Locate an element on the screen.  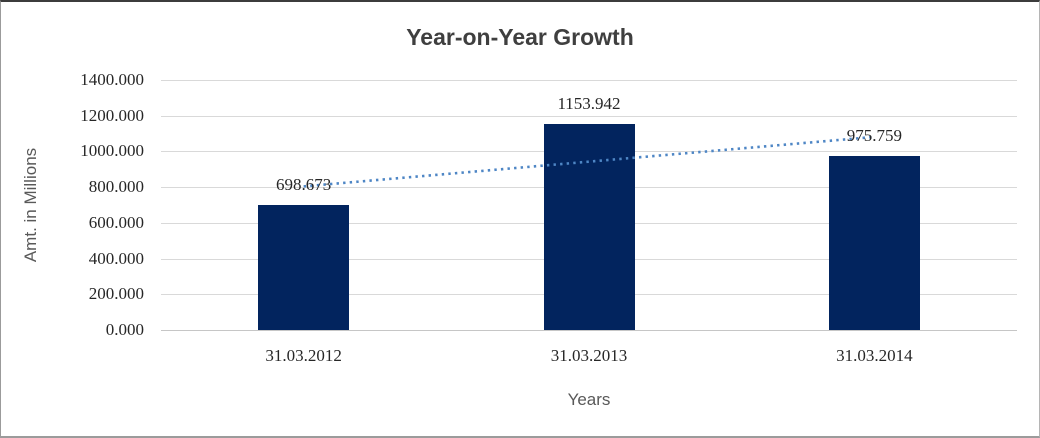
y-tick-label: 200.000 is located at coordinates (116, 294).